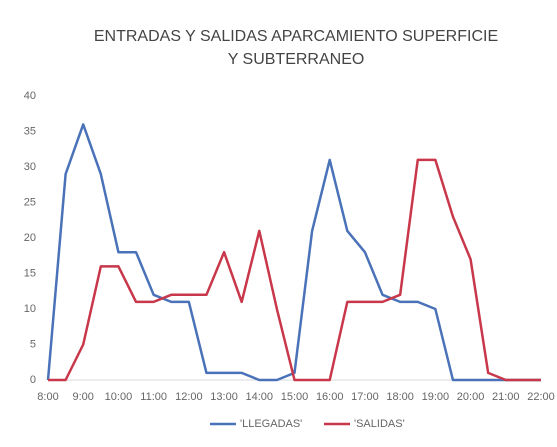  What do you see at coordinates (400, 397) in the screenshot?
I see `x-tick-label: 18:00` at bounding box center [400, 397].